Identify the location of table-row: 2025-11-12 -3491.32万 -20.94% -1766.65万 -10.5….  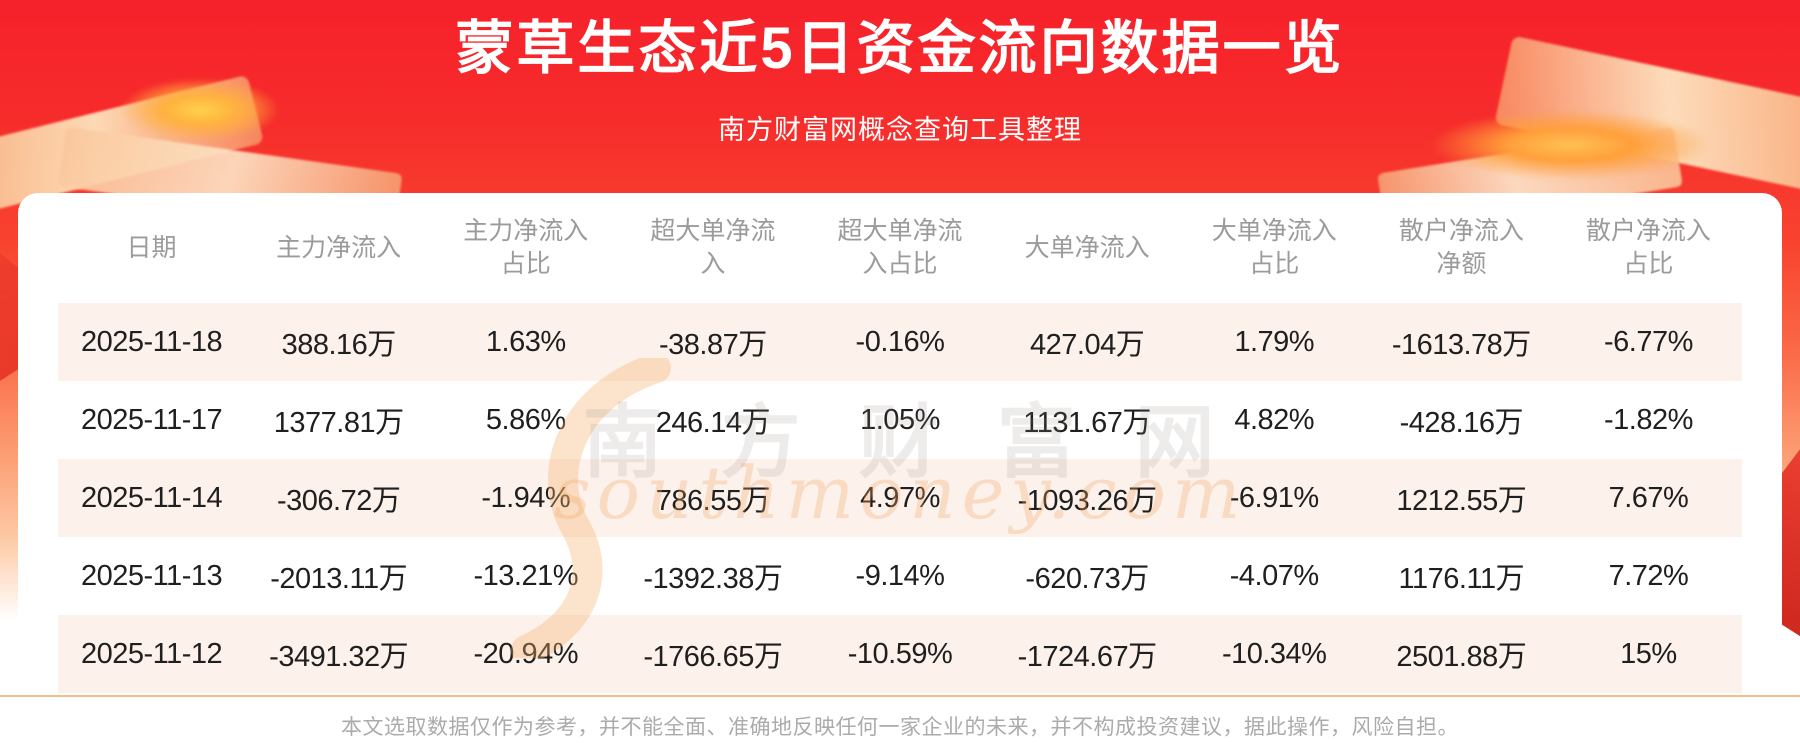
(900, 654).